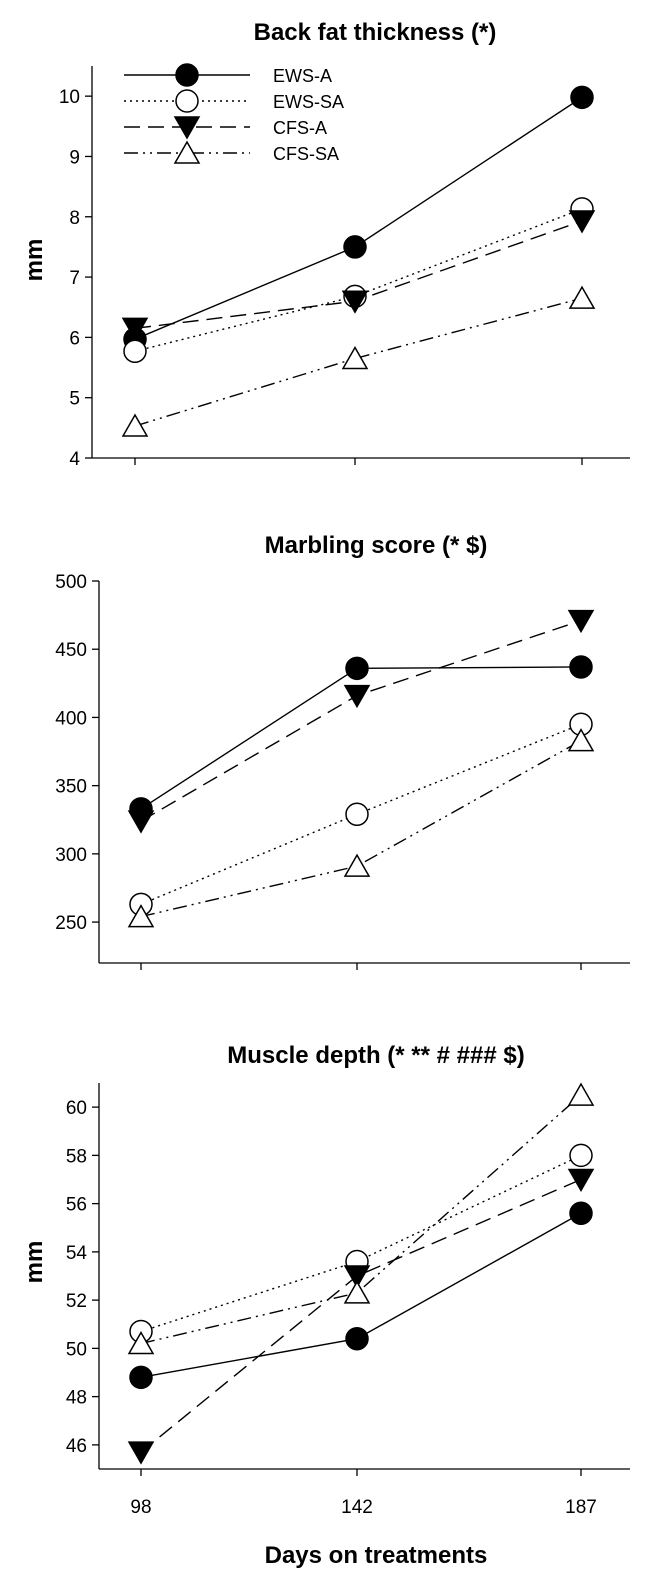  What do you see at coordinates (71, 718) in the screenshot?
I see `y-tick-label: 400` at bounding box center [71, 718].